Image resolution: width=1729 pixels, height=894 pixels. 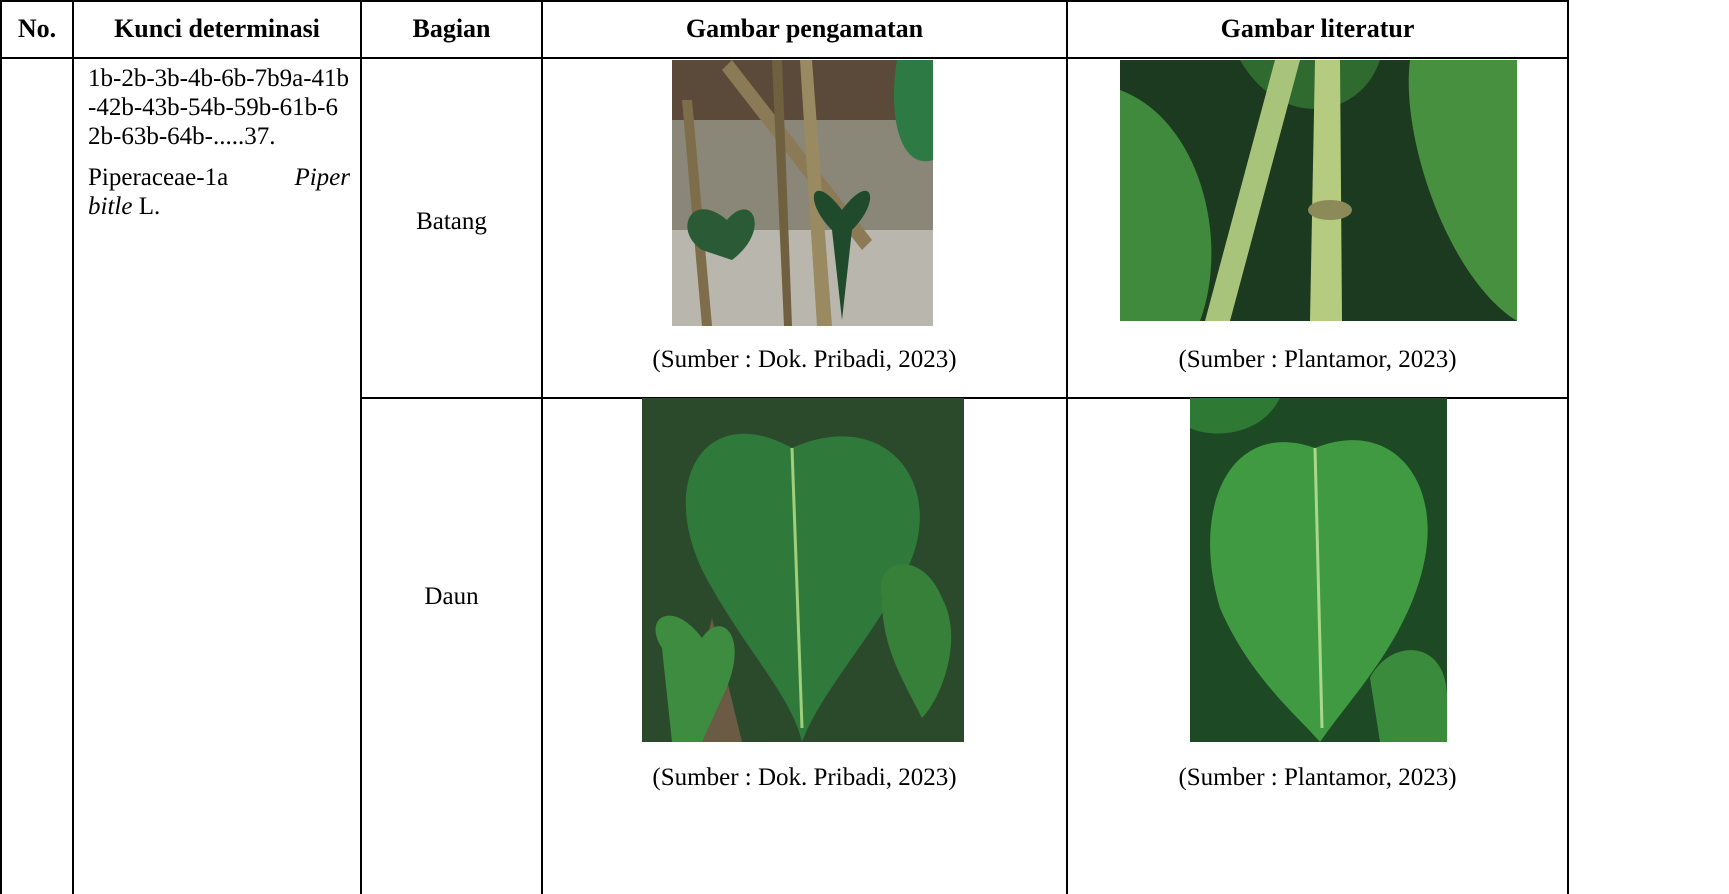 I want to click on header-cell: Gambar pengamatan, so click(x=804, y=28).